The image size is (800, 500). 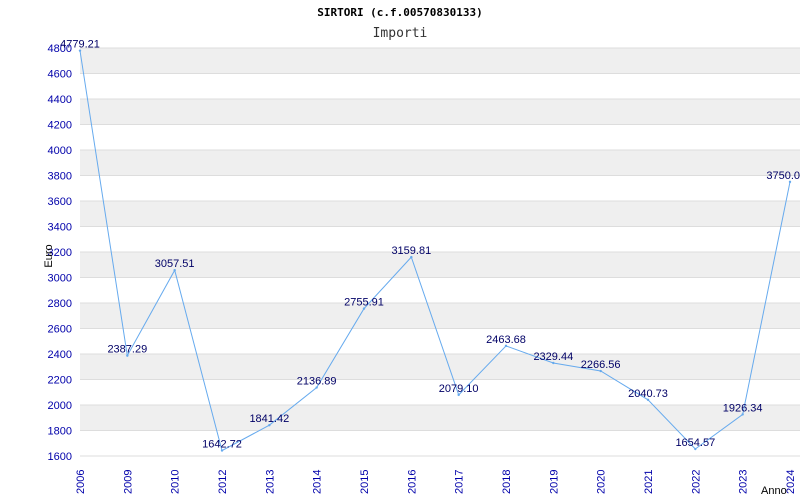 I want to click on chart-title: SIRTORI (c.f.00570830133), so click(x=400, y=12).